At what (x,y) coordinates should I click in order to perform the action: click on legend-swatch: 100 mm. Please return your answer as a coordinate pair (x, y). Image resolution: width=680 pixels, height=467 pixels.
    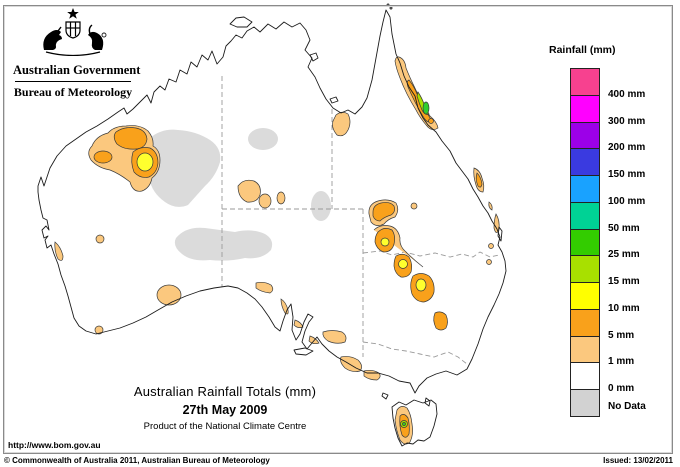
    Looking at the image, I should click on (608, 191).